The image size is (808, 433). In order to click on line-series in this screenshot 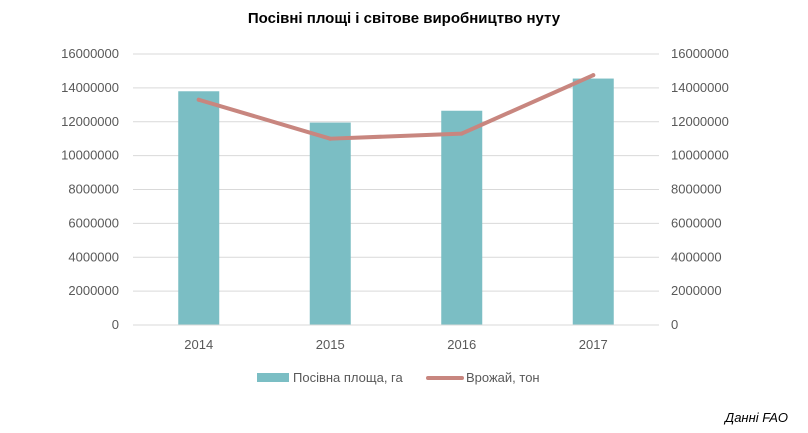, I will do `click(396, 107)`.